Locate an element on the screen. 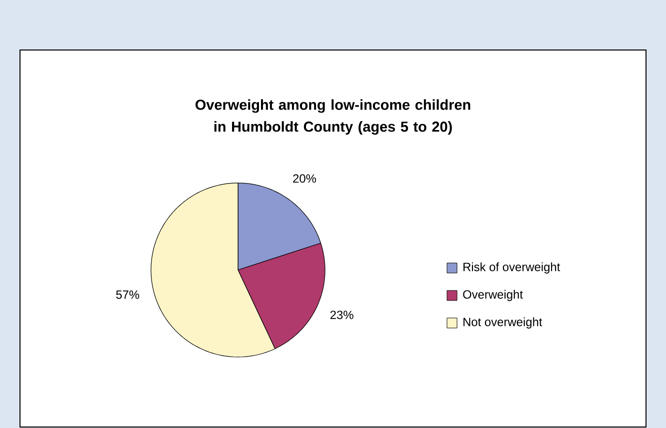 This screenshot has width=666, height=428. legend-label: Overweight is located at coordinates (493, 296).